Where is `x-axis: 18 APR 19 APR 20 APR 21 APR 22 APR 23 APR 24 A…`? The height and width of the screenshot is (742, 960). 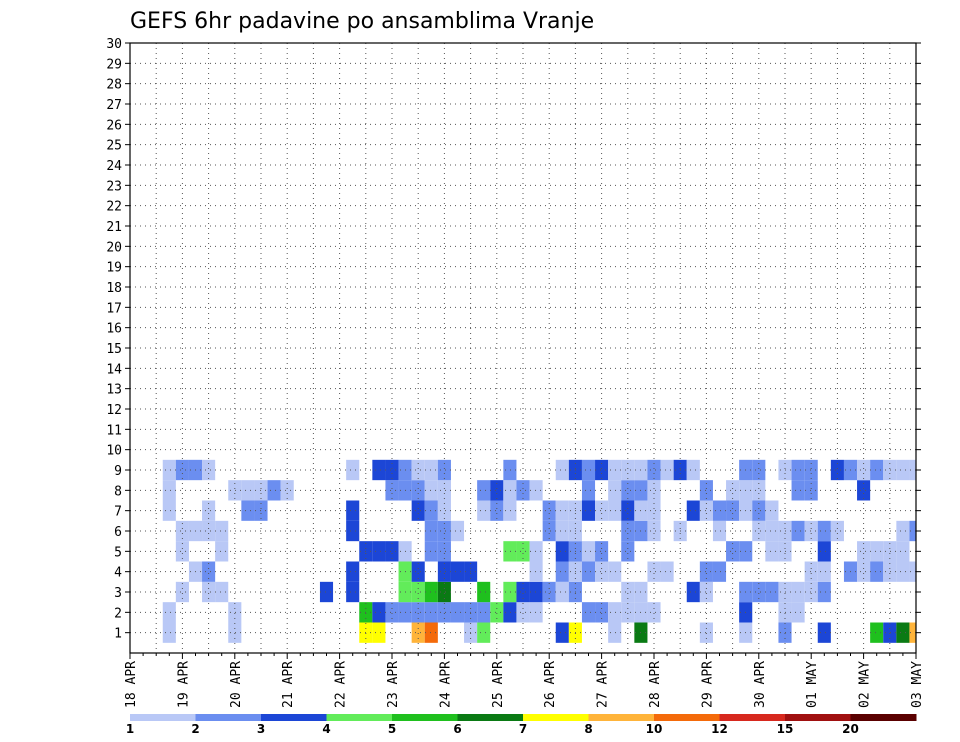
x-axis: 18 APR 19 APR 20 APR 21 APR 22 APR 23 APR 24 A… is located at coordinates (524, 680).